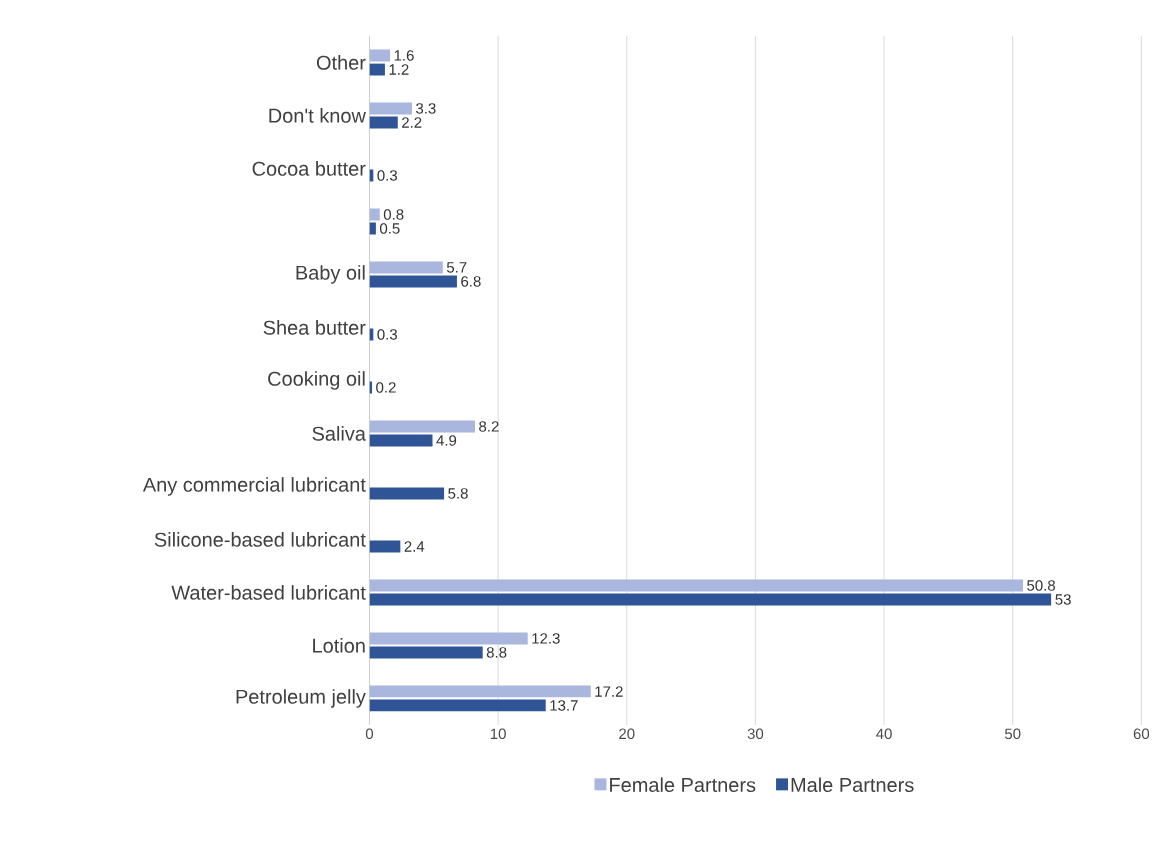  What do you see at coordinates (755, 734) in the screenshot?
I see `x-tick-label: 30` at bounding box center [755, 734].